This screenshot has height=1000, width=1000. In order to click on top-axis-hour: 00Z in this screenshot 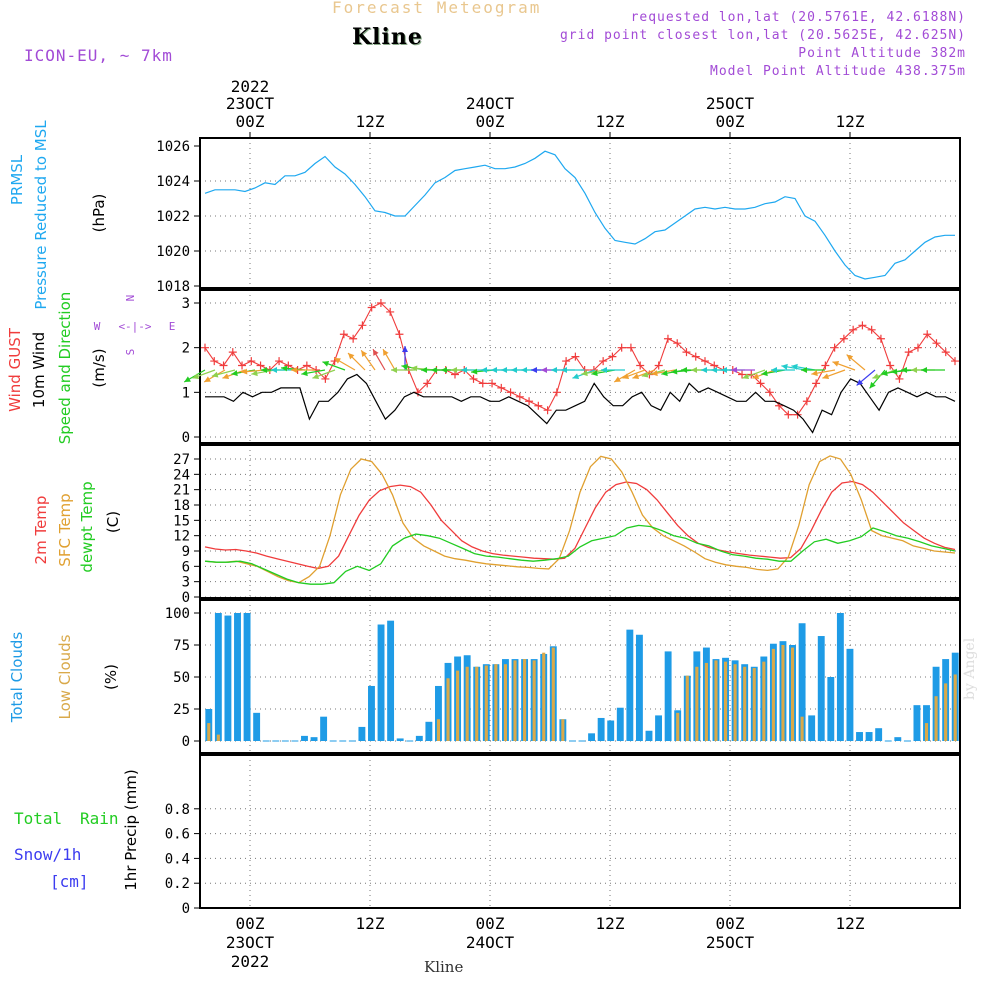, I will do `click(730, 121)`.